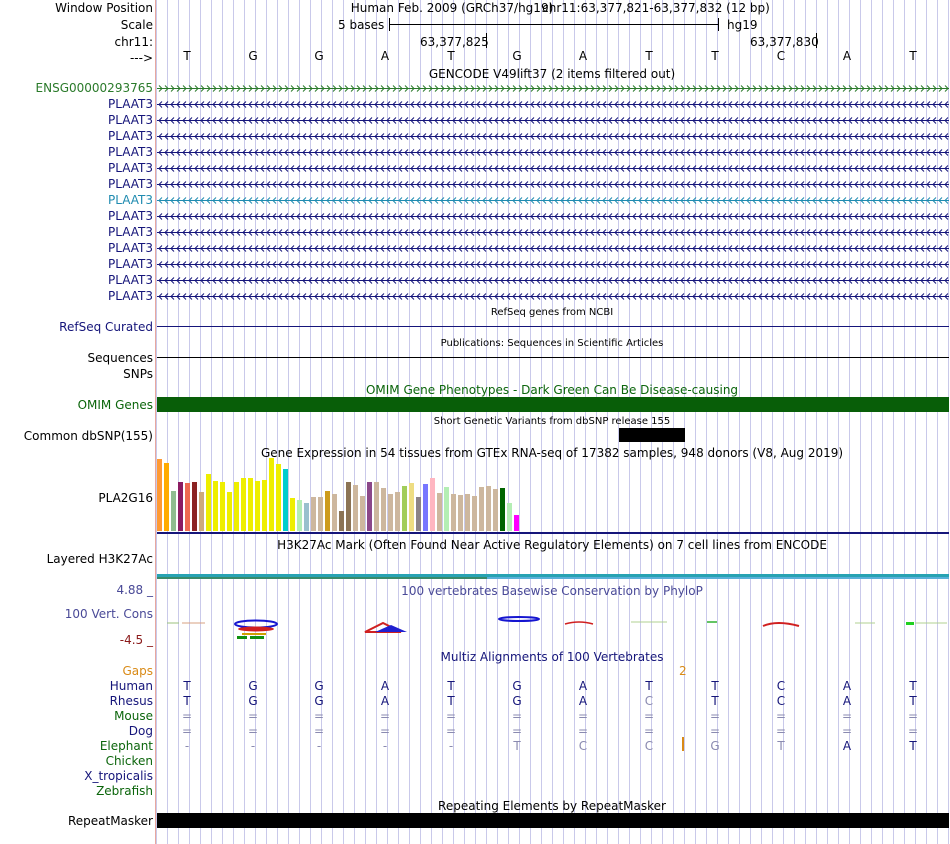 The image size is (950, 844). I want to click on species-label-elephant: Elephant, so click(126, 746).